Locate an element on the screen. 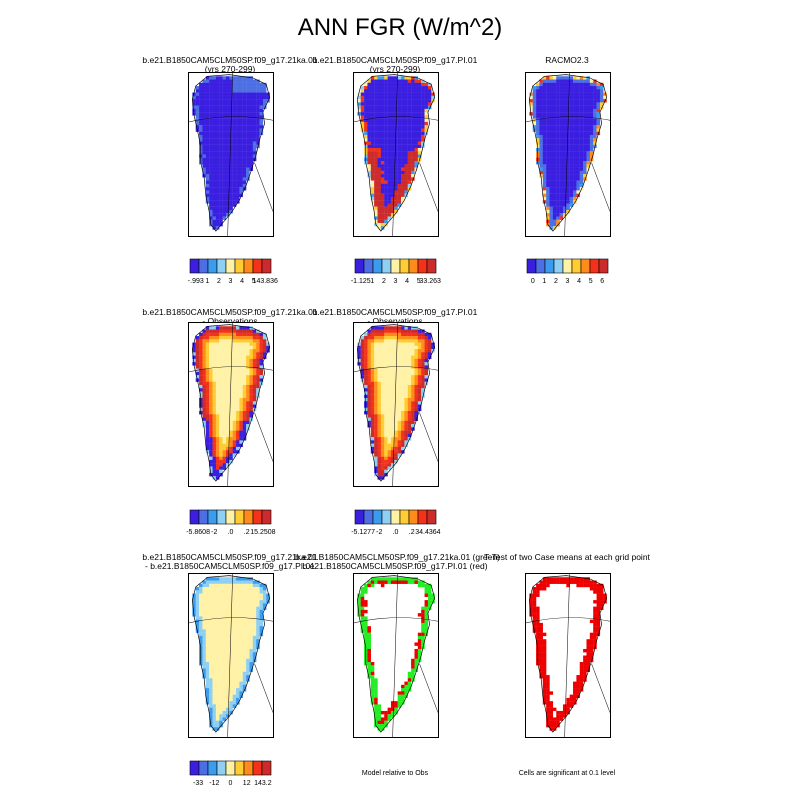  panel-7-greenland-map is located at coordinates (396, 655).